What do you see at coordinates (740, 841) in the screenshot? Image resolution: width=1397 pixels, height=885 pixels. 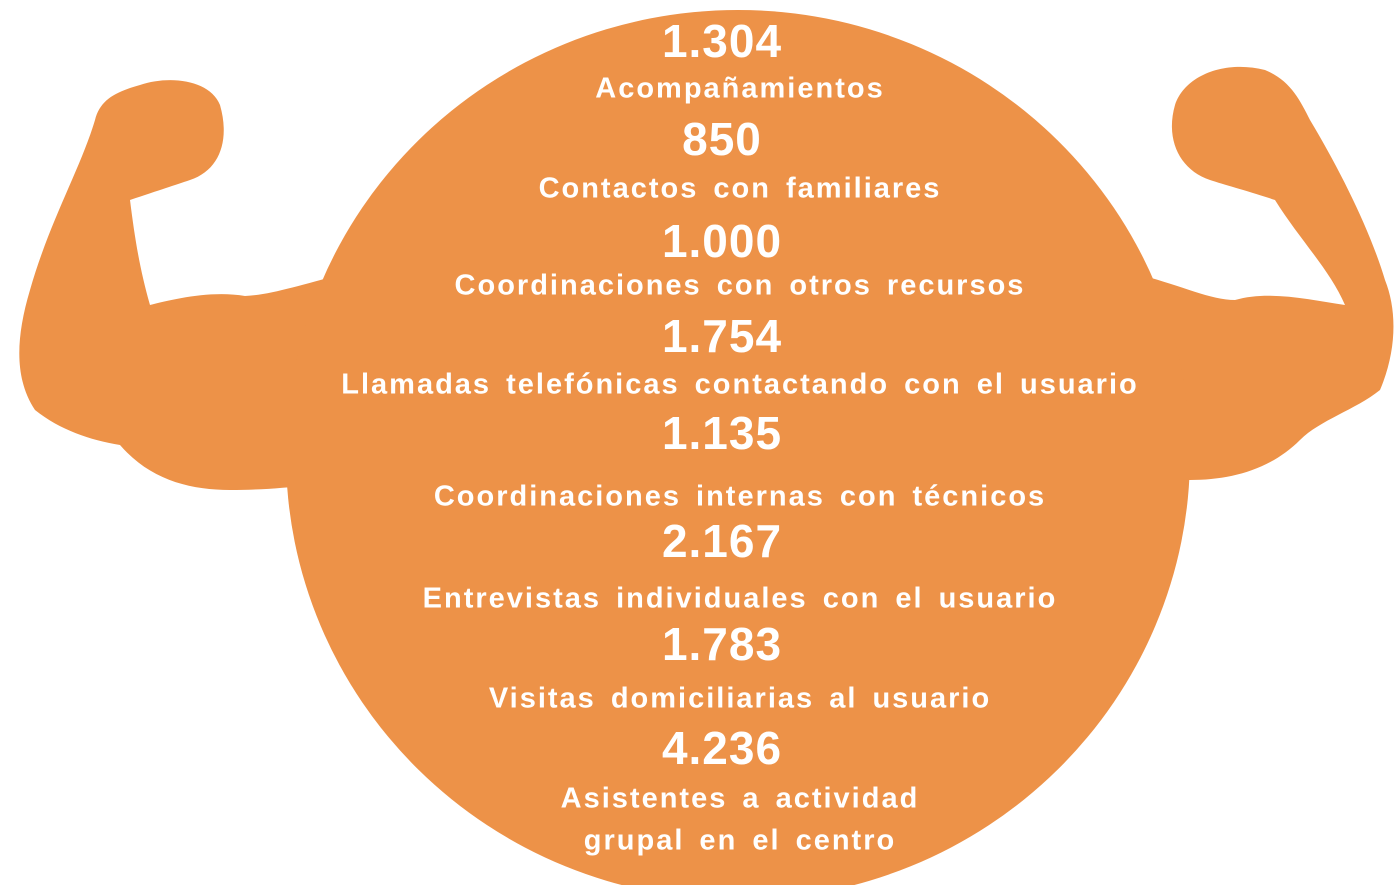 I see `stat-label: grupal en el centro` at bounding box center [740, 841].